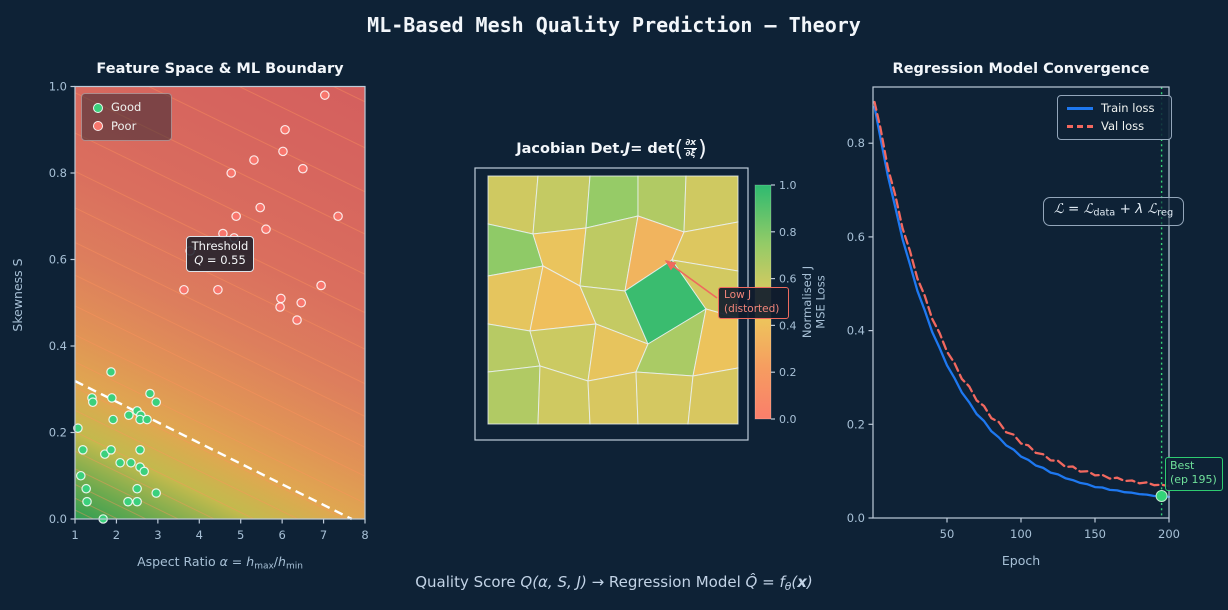 This screenshot has width=1228, height=610. What do you see at coordinates (611, 148) in the screenshot?
I see `jacobian-title: Jacobian Det. J = det(∂x ∂ξ)` at bounding box center [611, 148].